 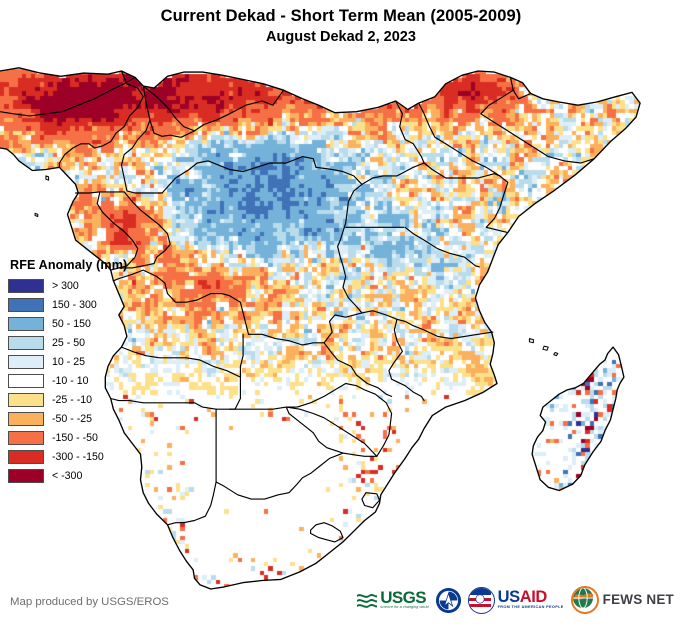 I want to click on logo-bar: USGS science for a changing world, so click(x=515, y=600).